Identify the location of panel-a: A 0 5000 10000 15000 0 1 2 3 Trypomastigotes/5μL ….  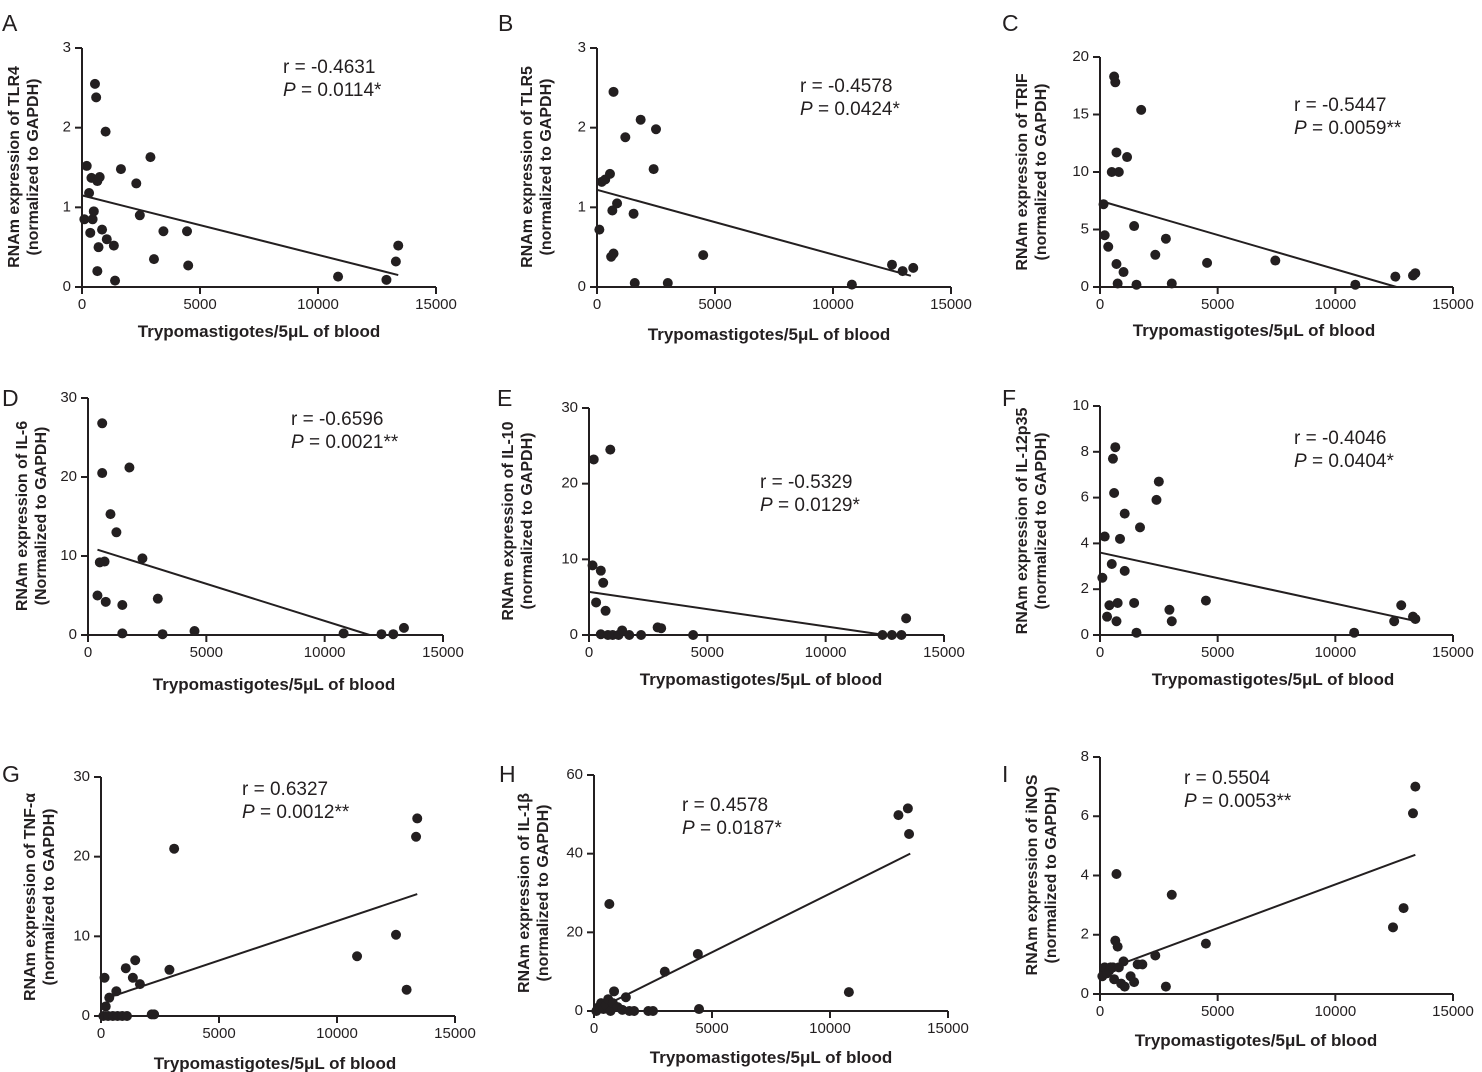
(229, 175).